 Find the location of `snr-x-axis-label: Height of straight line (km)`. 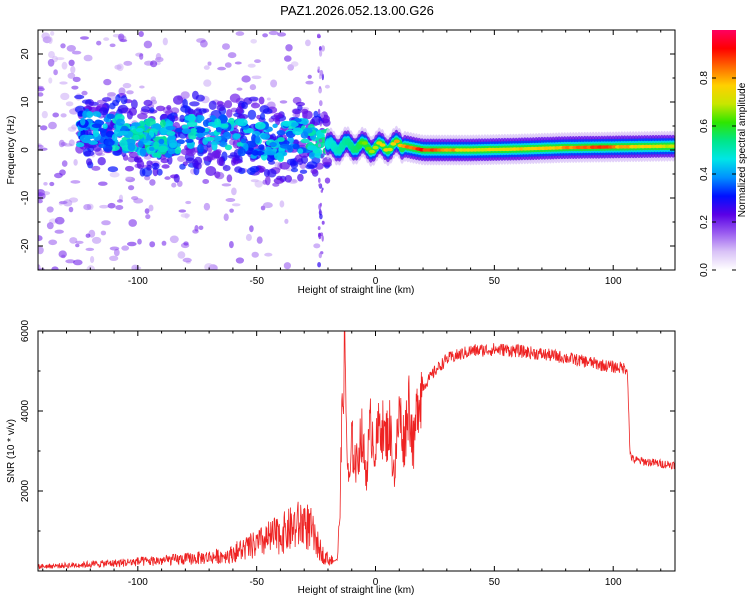

snr-x-axis-label: Height of straight line (km) is located at coordinates (356, 590).